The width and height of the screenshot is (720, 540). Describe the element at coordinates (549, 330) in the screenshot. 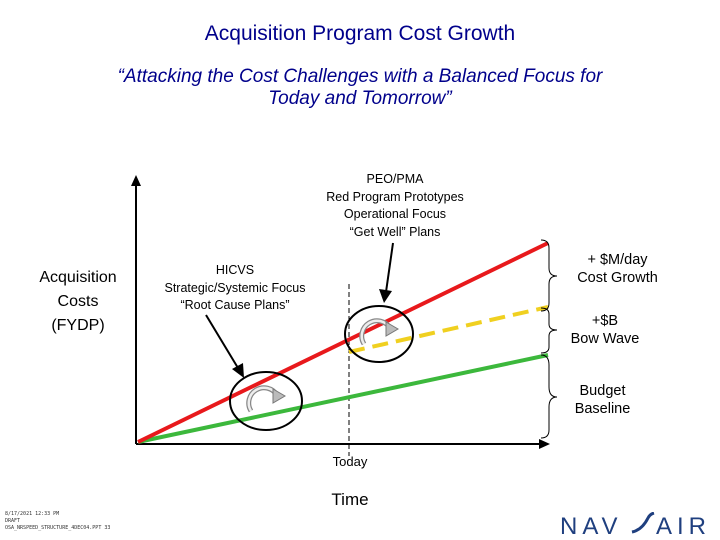

I see `bow-wave-brace` at that location.